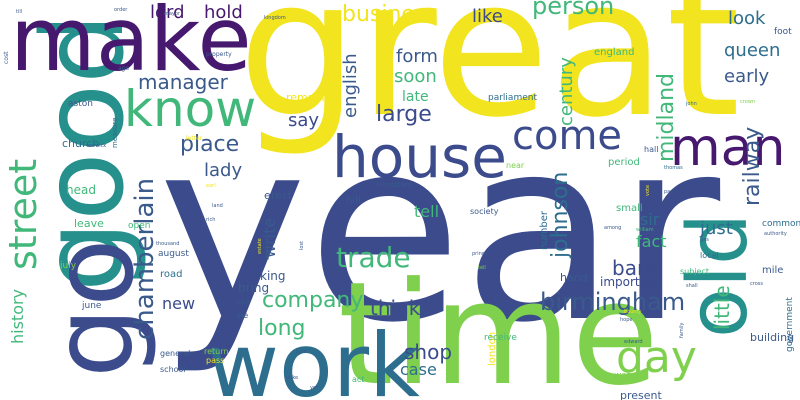 This screenshot has width=800, height=400. I want to click on word-birmingham: birmingham, so click(613, 302).